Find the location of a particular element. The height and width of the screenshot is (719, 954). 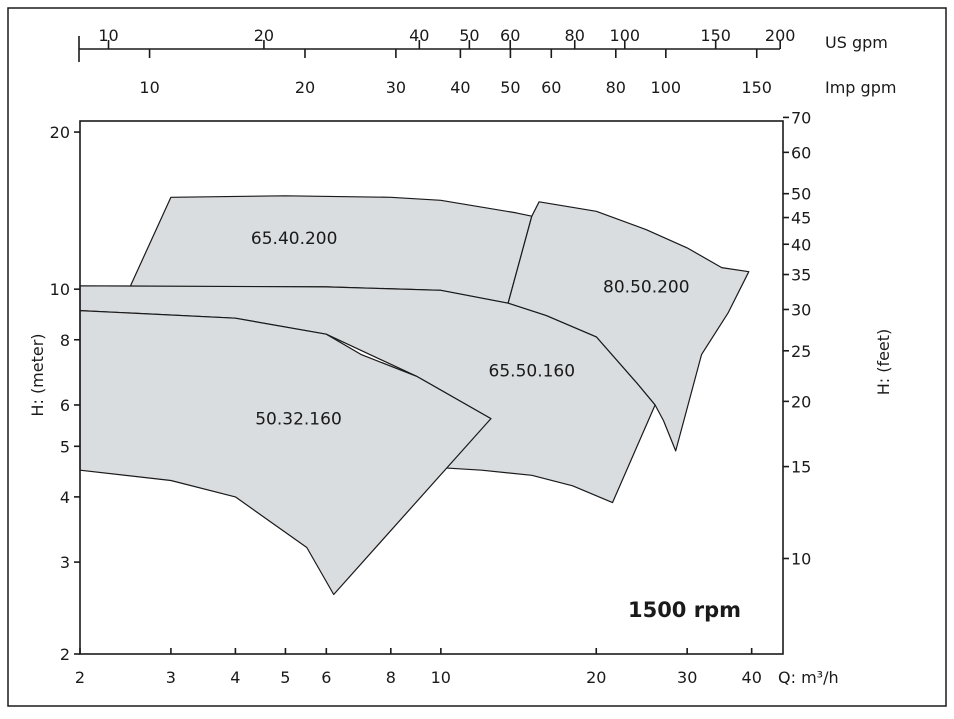

flow-m3h-axis-label: Q: m³/h is located at coordinates (808, 677).